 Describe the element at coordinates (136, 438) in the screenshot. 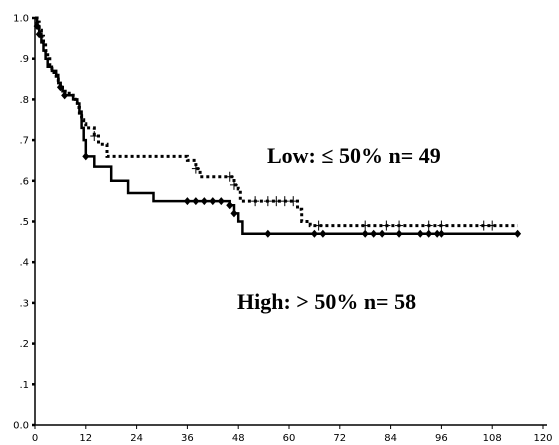

I see `x-tick-label-2: 24` at that location.